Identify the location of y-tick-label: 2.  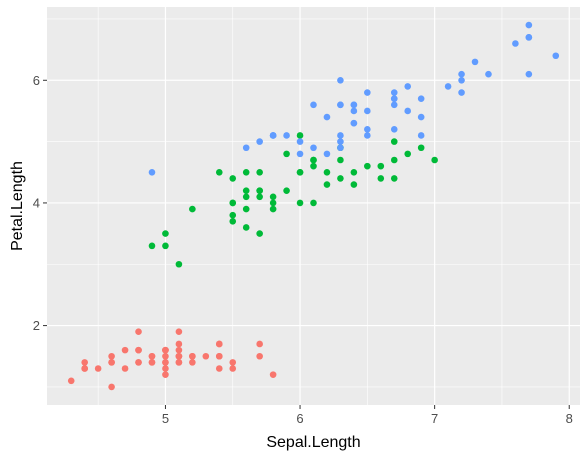
(36, 325).